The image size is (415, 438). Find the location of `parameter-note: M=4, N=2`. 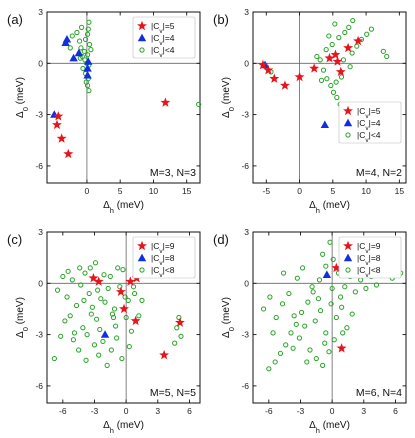

parameter-note: M=4, N=2 is located at coordinates (379, 173).